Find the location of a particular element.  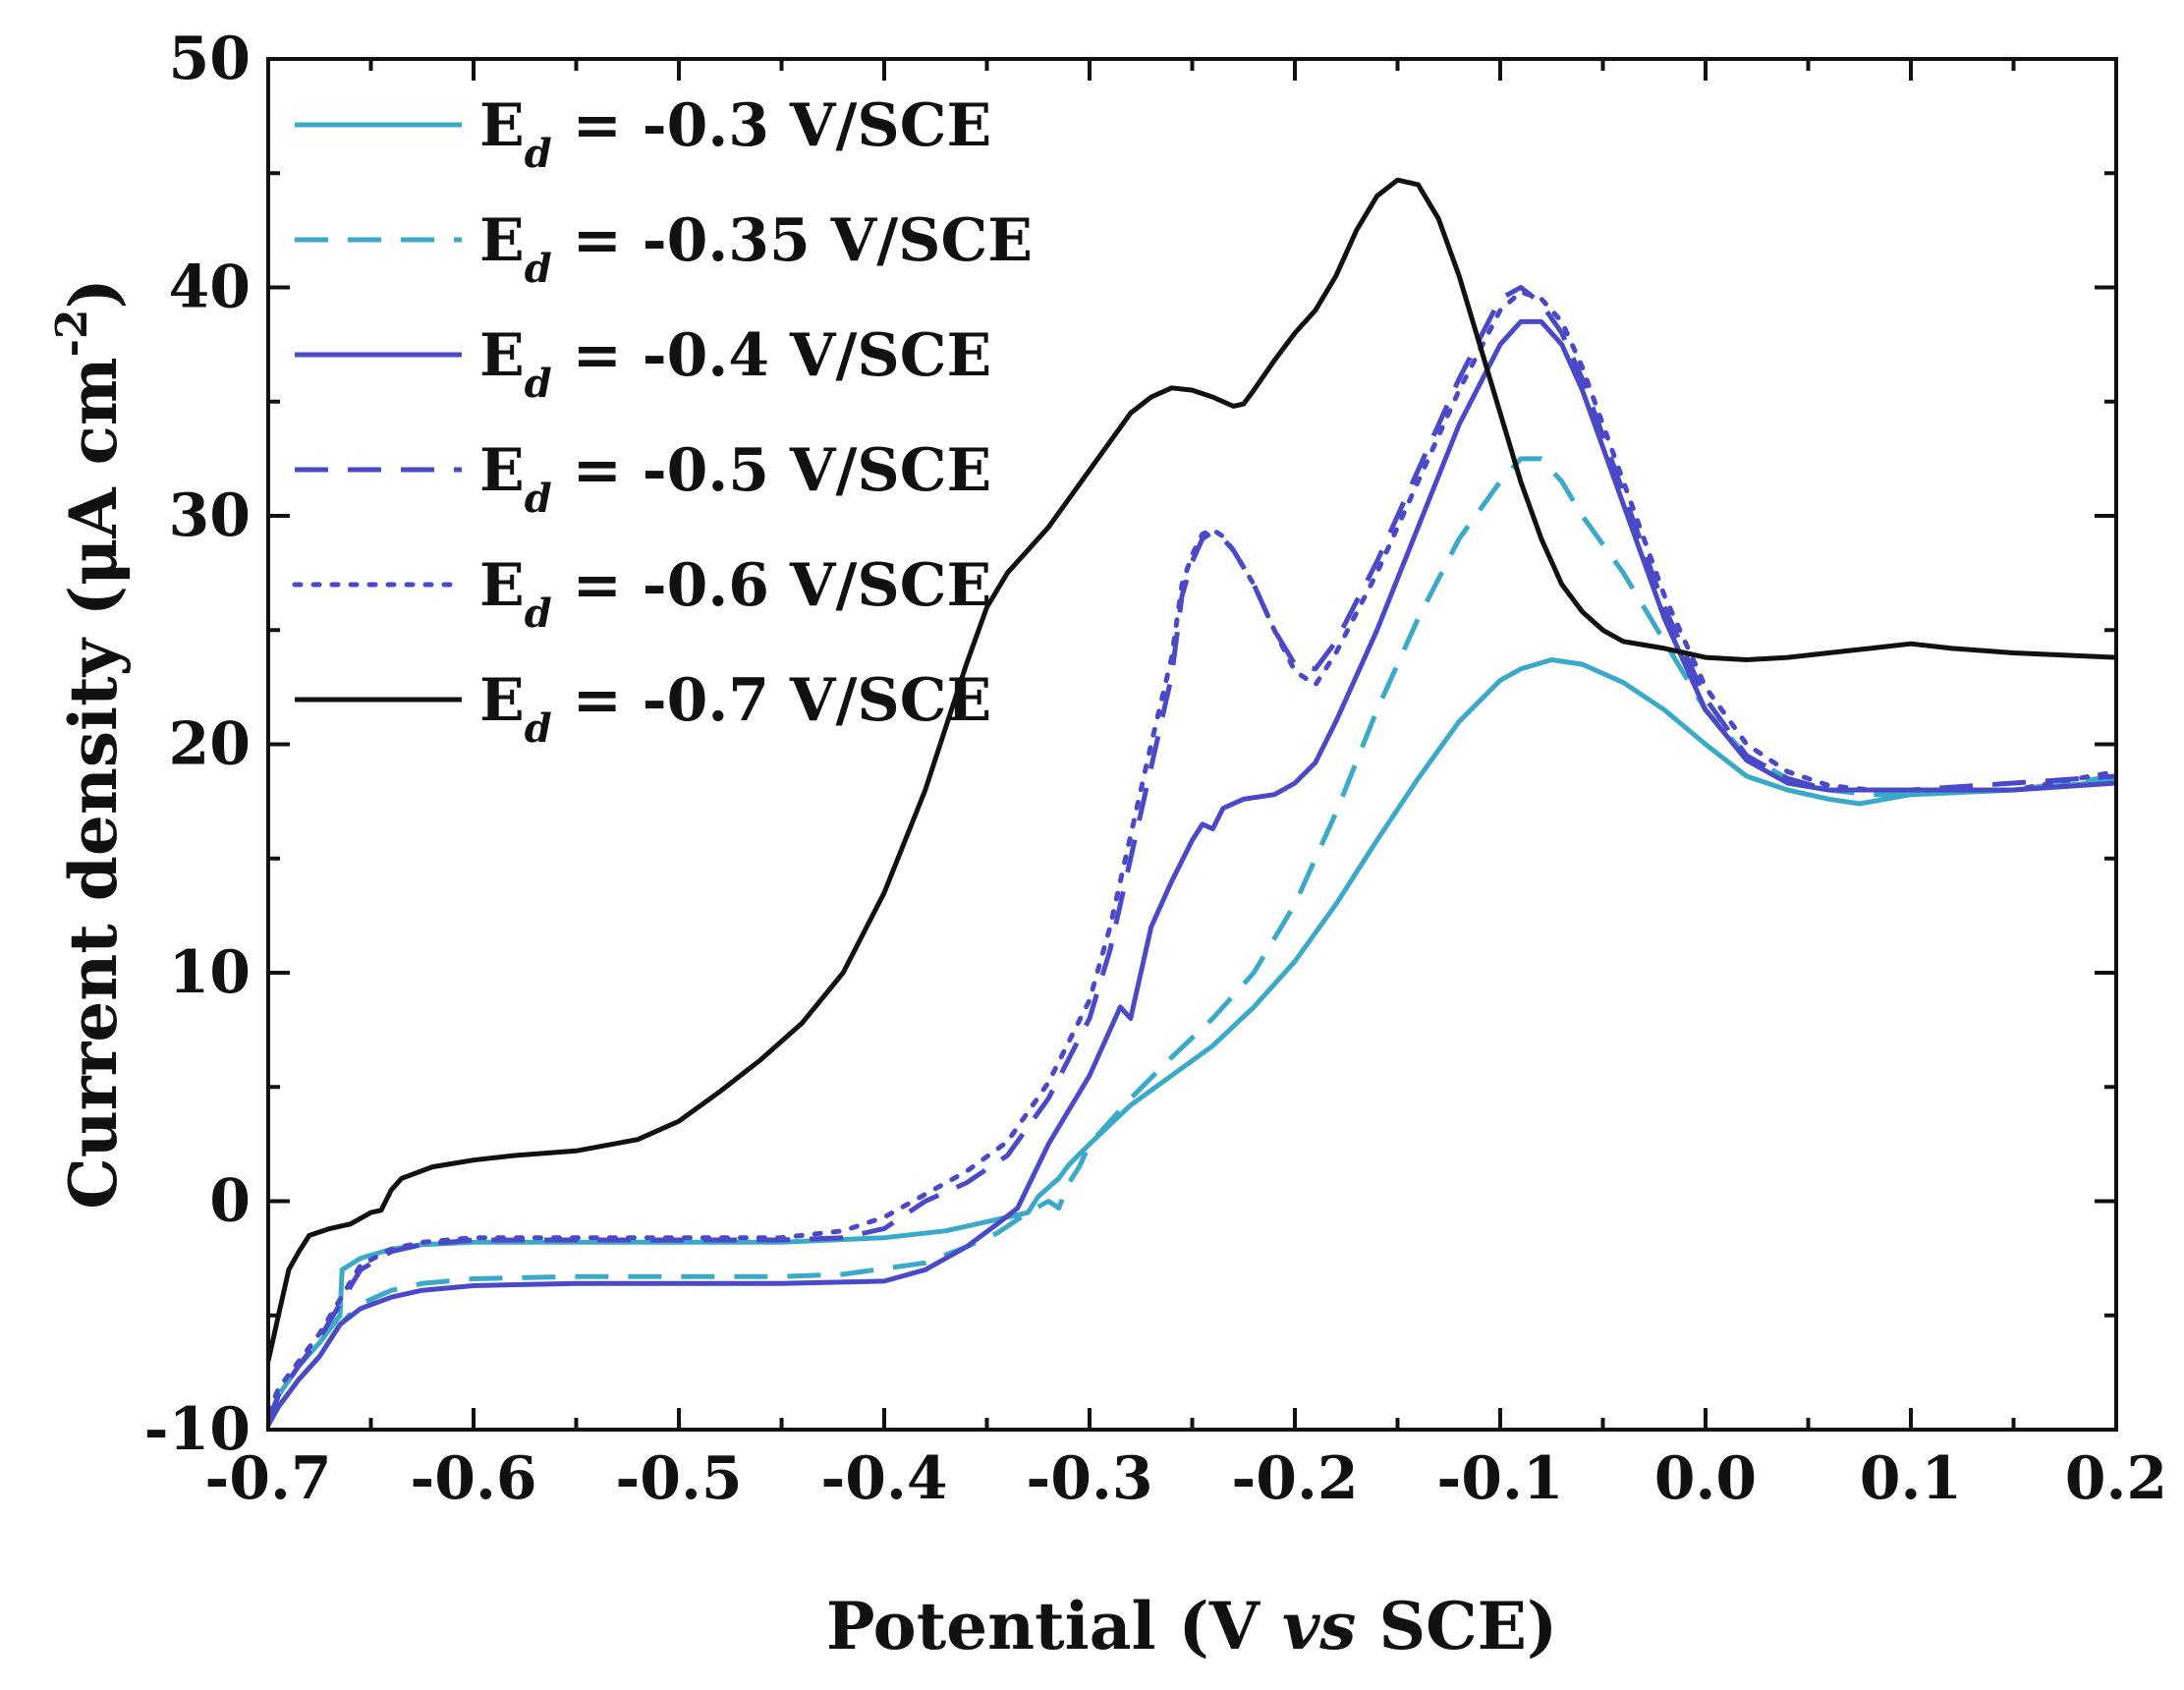

x-axis-title-italic: vs is located at coordinates (1319, 1626).